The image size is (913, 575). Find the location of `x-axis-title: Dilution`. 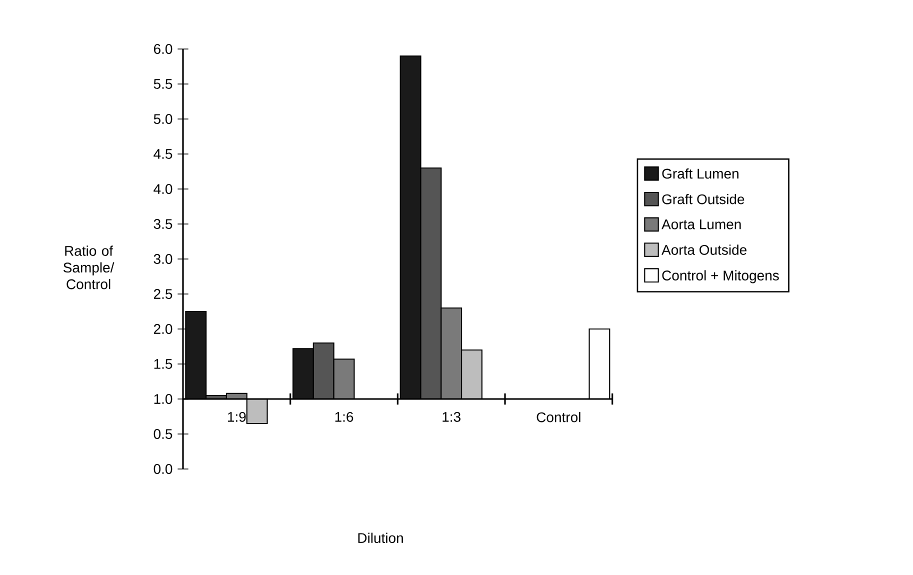

x-axis-title: Dilution is located at coordinates (380, 538).